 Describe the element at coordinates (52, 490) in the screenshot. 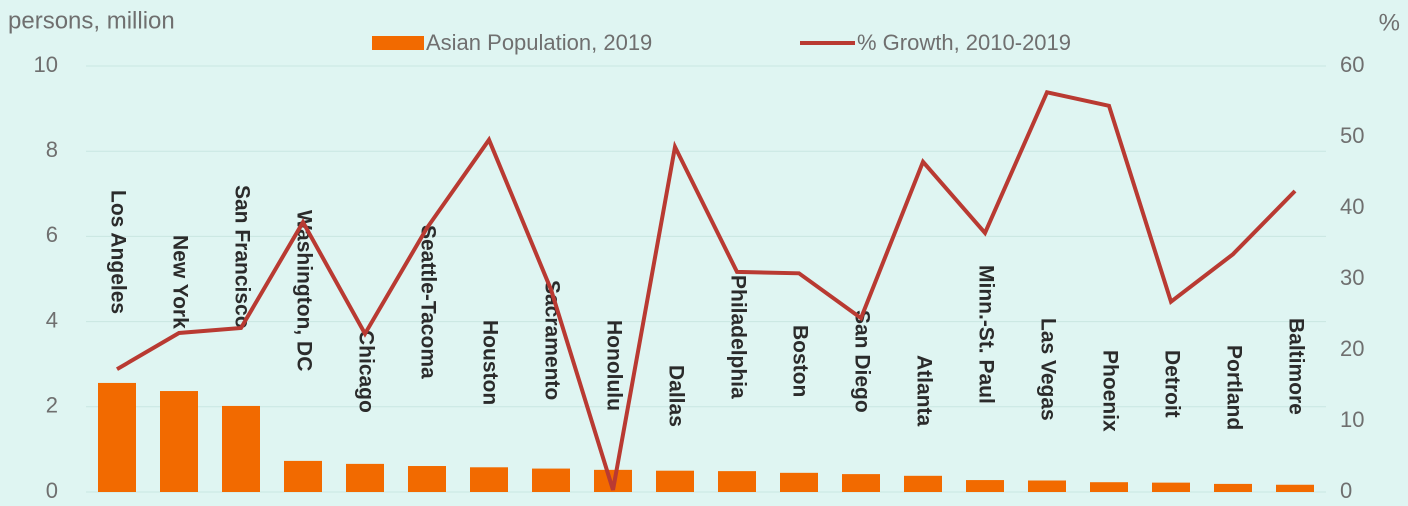

I see `y-tick-label: 0` at that location.